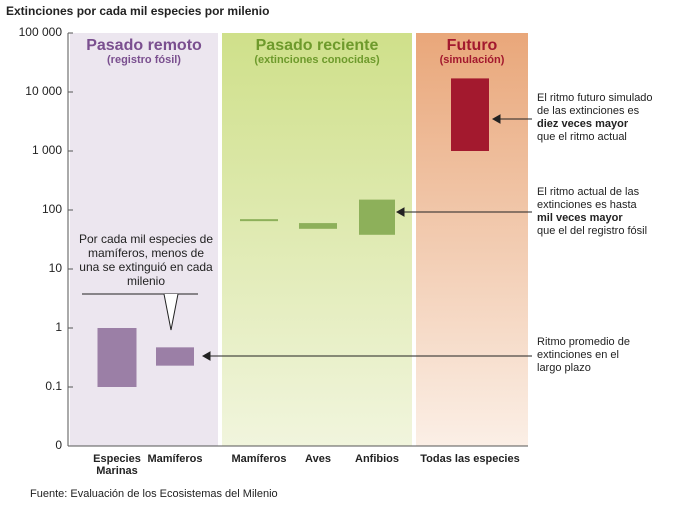 The width and height of the screenshot is (680, 513). Describe the element at coordinates (317, 45) in the screenshot. I see `group-title: Pasado reciente` at that location.